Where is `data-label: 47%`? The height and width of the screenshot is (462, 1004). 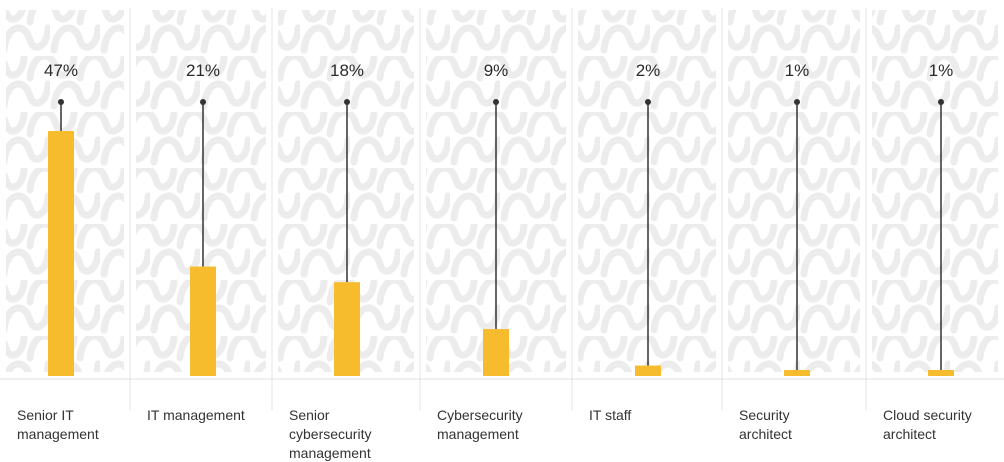 data-label: 47% is located at coordinates (61, 70).